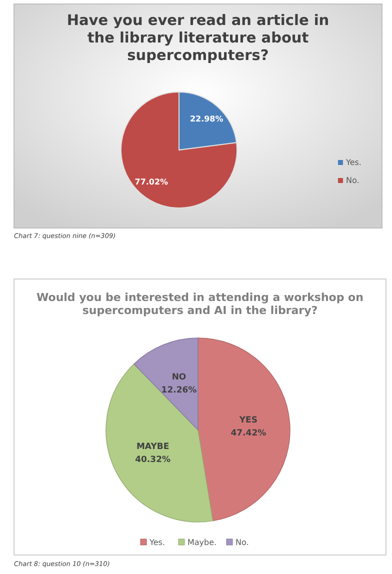 The image size is (392, 574). Describe the element at coordinates (248, 426) in the screenshot. I see `data-label: YES 47.42%` at that location.